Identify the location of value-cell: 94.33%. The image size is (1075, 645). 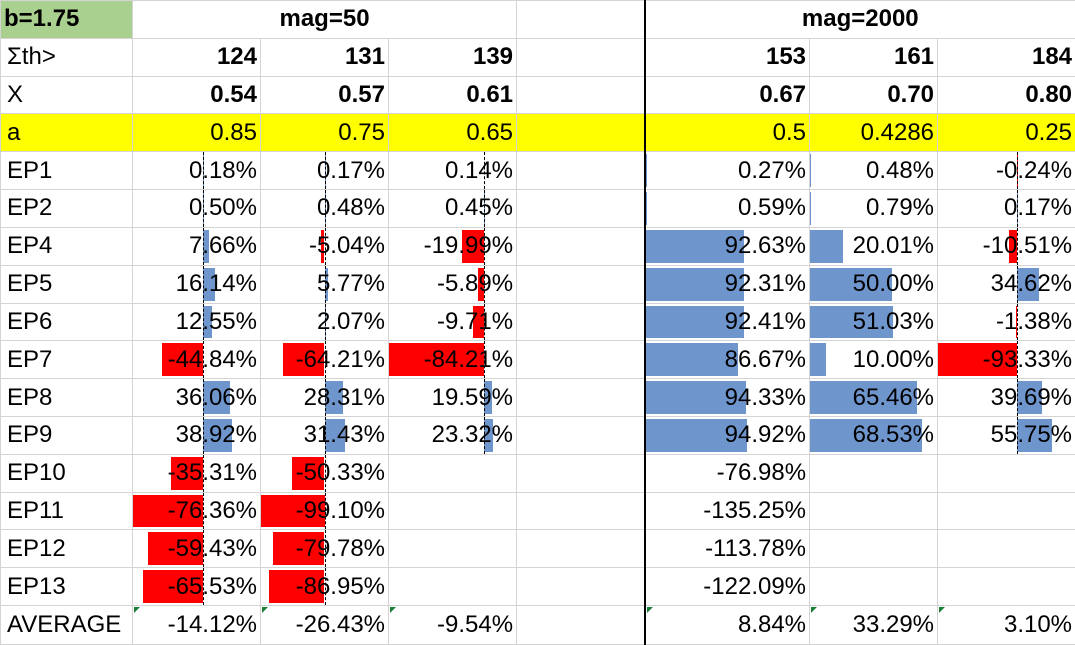
(727, 397).